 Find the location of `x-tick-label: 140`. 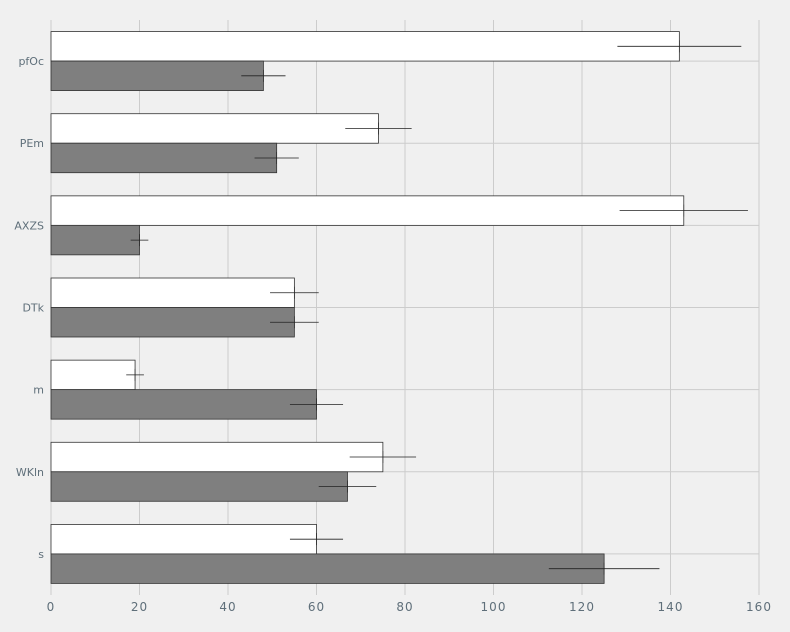

x-tick-label: 140 is located at coordinates (671, 607).